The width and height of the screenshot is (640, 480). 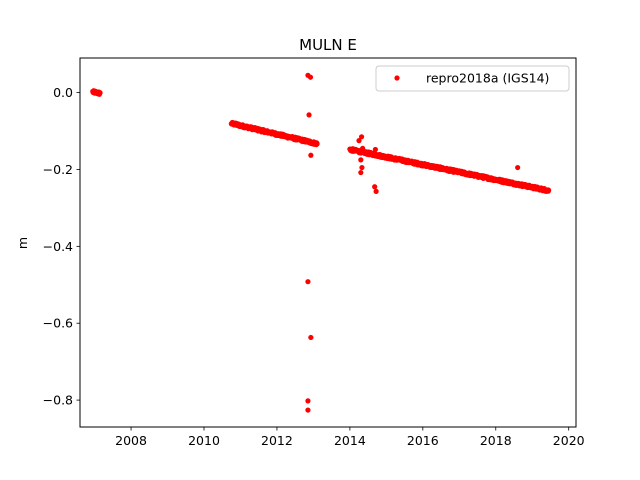 What do you see at coordinates (22, 243) in the screenshot?
I see `y-axis-label: m` at bounding box center [22, 243].